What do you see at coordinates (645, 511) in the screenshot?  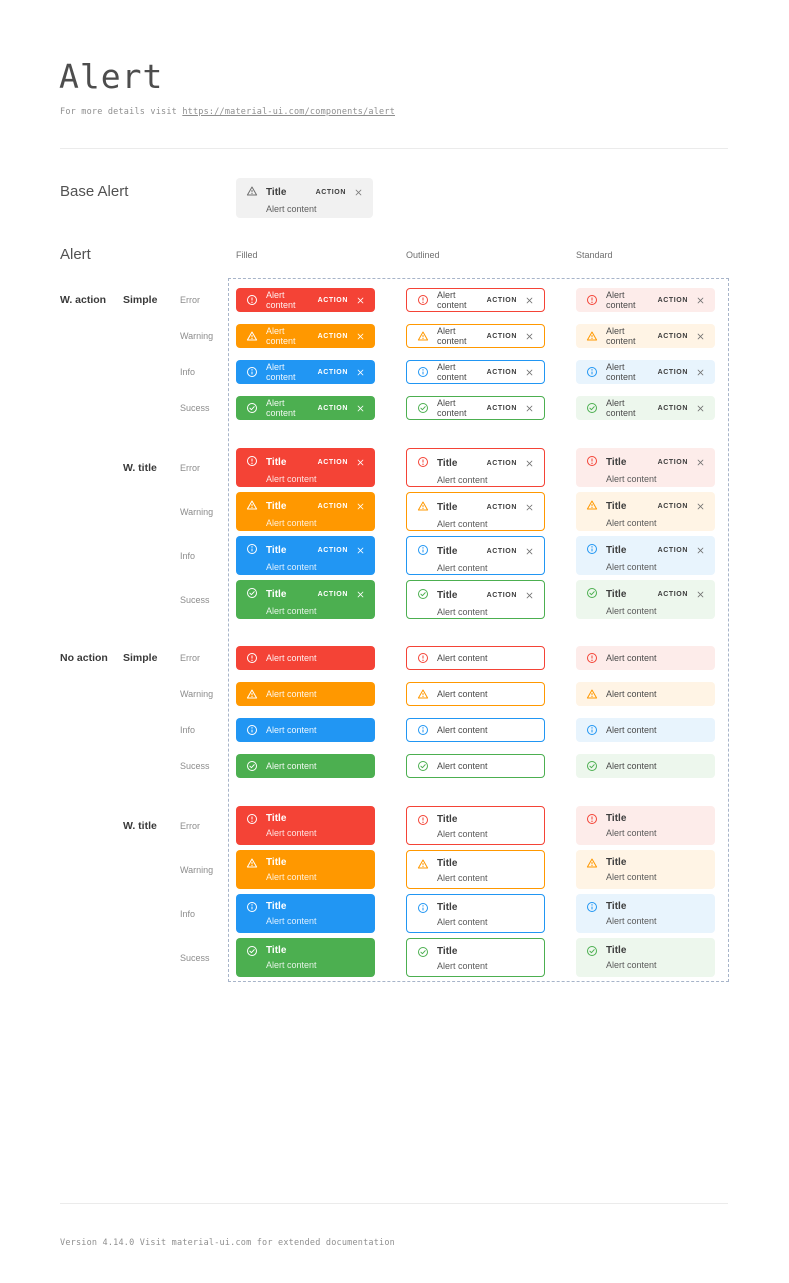 I see `alert-standard-warning: Title ACTION Alert content` at bounding box center [645, 511].